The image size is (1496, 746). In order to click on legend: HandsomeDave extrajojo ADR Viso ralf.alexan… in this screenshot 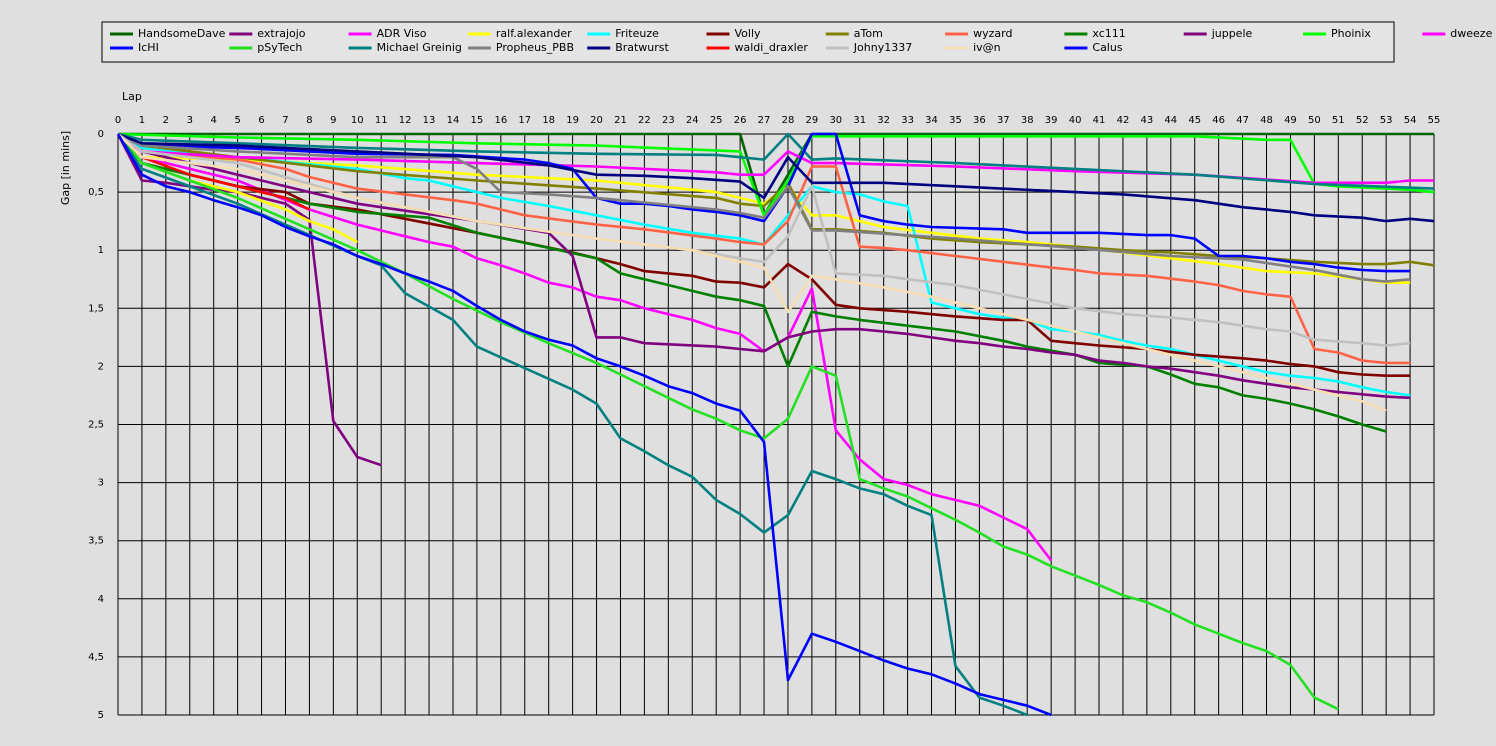, I will do `click(801, 40)`.